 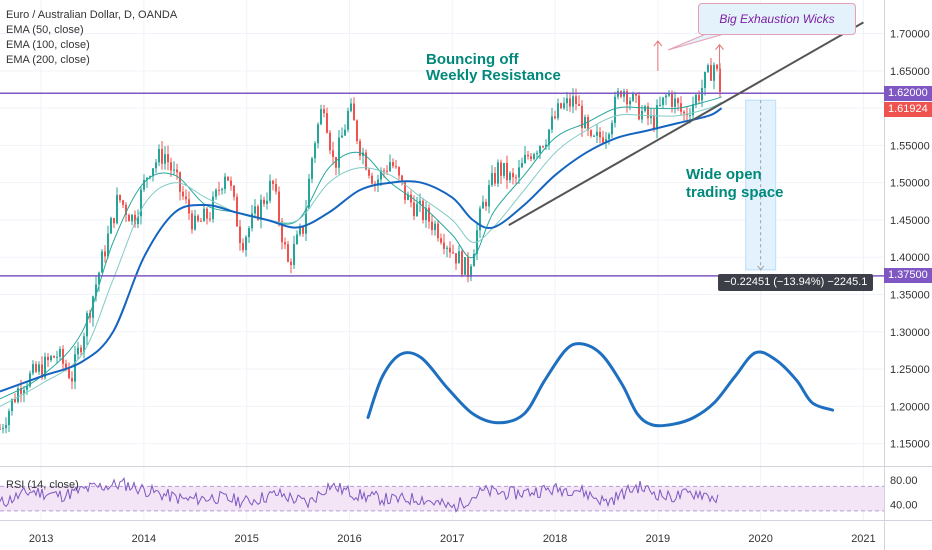 I want to click on x-tick-label: 2020, so click(x=760, y=539).